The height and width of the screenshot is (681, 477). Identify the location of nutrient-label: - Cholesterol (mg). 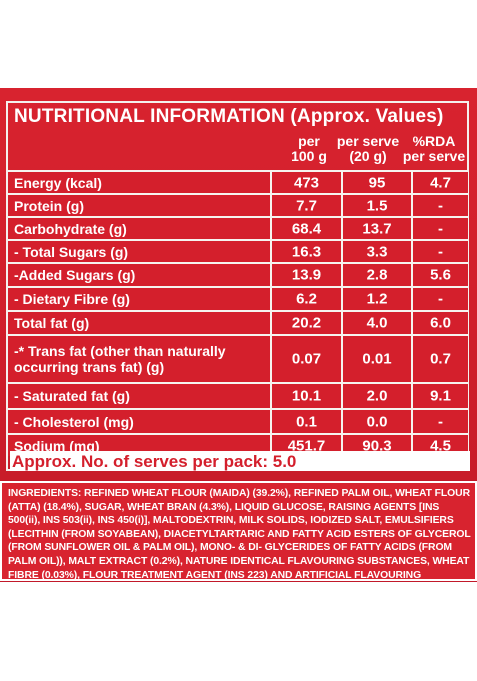
(74, 421).